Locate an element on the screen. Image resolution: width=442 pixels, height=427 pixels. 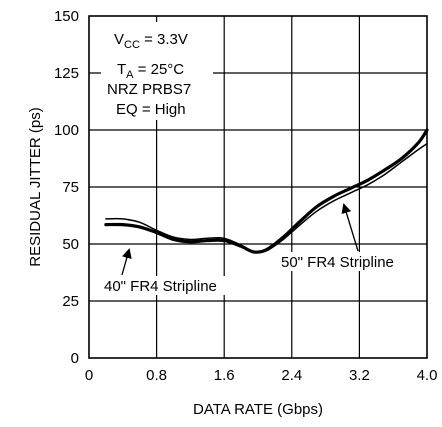
x-tick-label: 2.4 is located at coordinates (291, 375).